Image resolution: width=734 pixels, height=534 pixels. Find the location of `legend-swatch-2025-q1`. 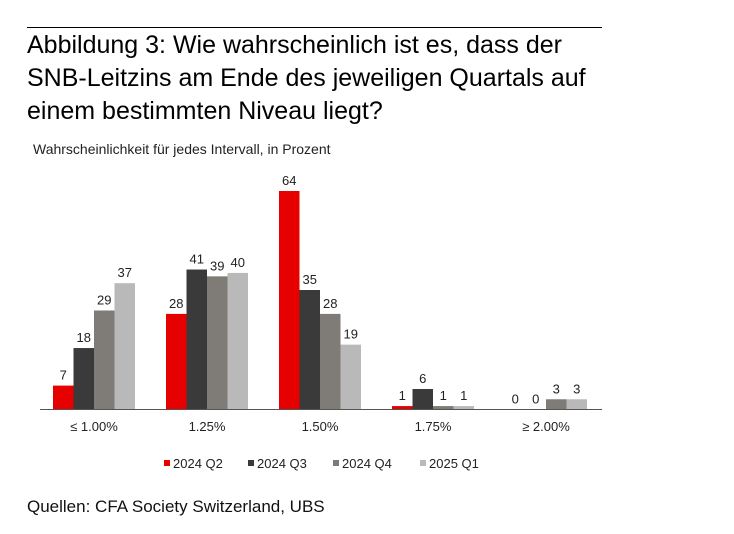

legend-swatch-2025-q1 is located at coordinates (423, 463).